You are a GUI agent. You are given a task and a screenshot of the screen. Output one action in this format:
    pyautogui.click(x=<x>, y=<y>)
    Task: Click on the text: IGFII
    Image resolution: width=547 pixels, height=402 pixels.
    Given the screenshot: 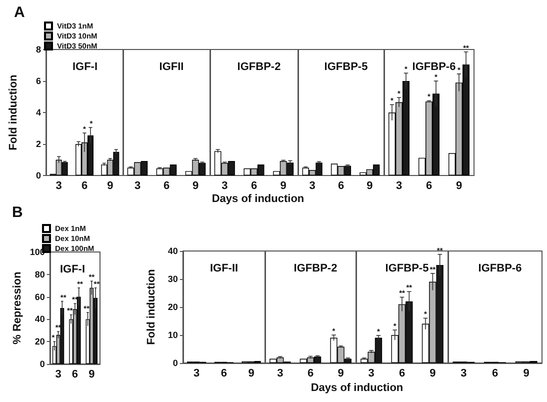 What is the action you would take?
    pyautogui.click(x=171, y=67)
    